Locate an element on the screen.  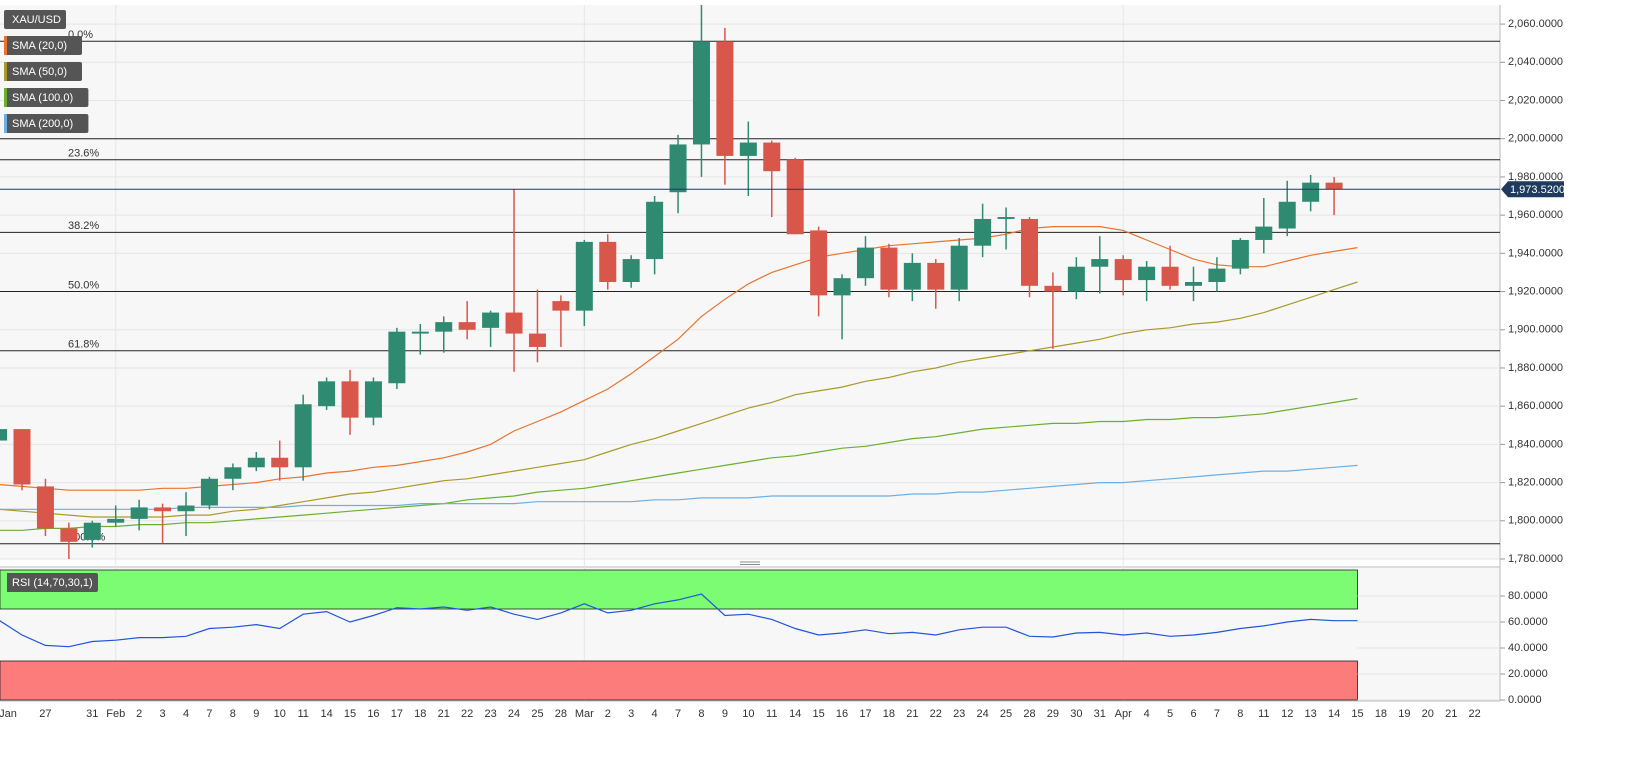
legend-label: SMA (200,0) is located at coordinates (42, 124).